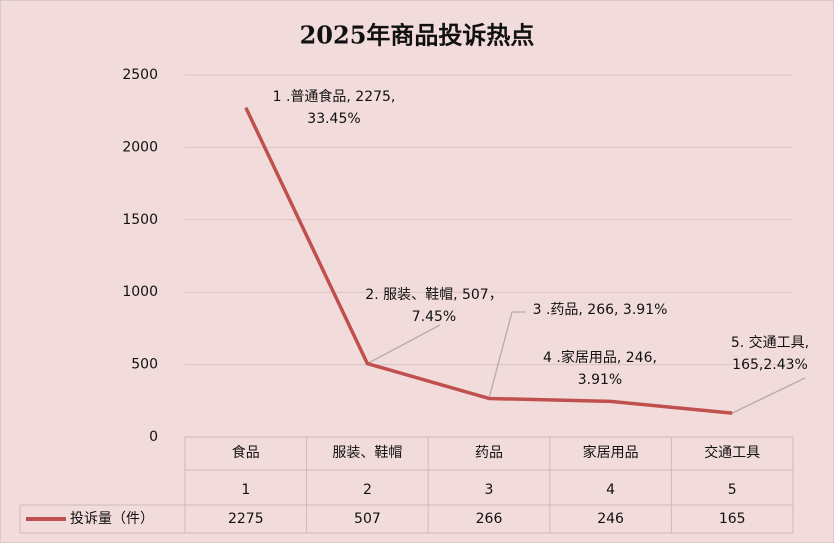 Image resolution: width=834 pixels, height=543 pixels. I want to click on y-tick-label: 500, so click(144, 365).